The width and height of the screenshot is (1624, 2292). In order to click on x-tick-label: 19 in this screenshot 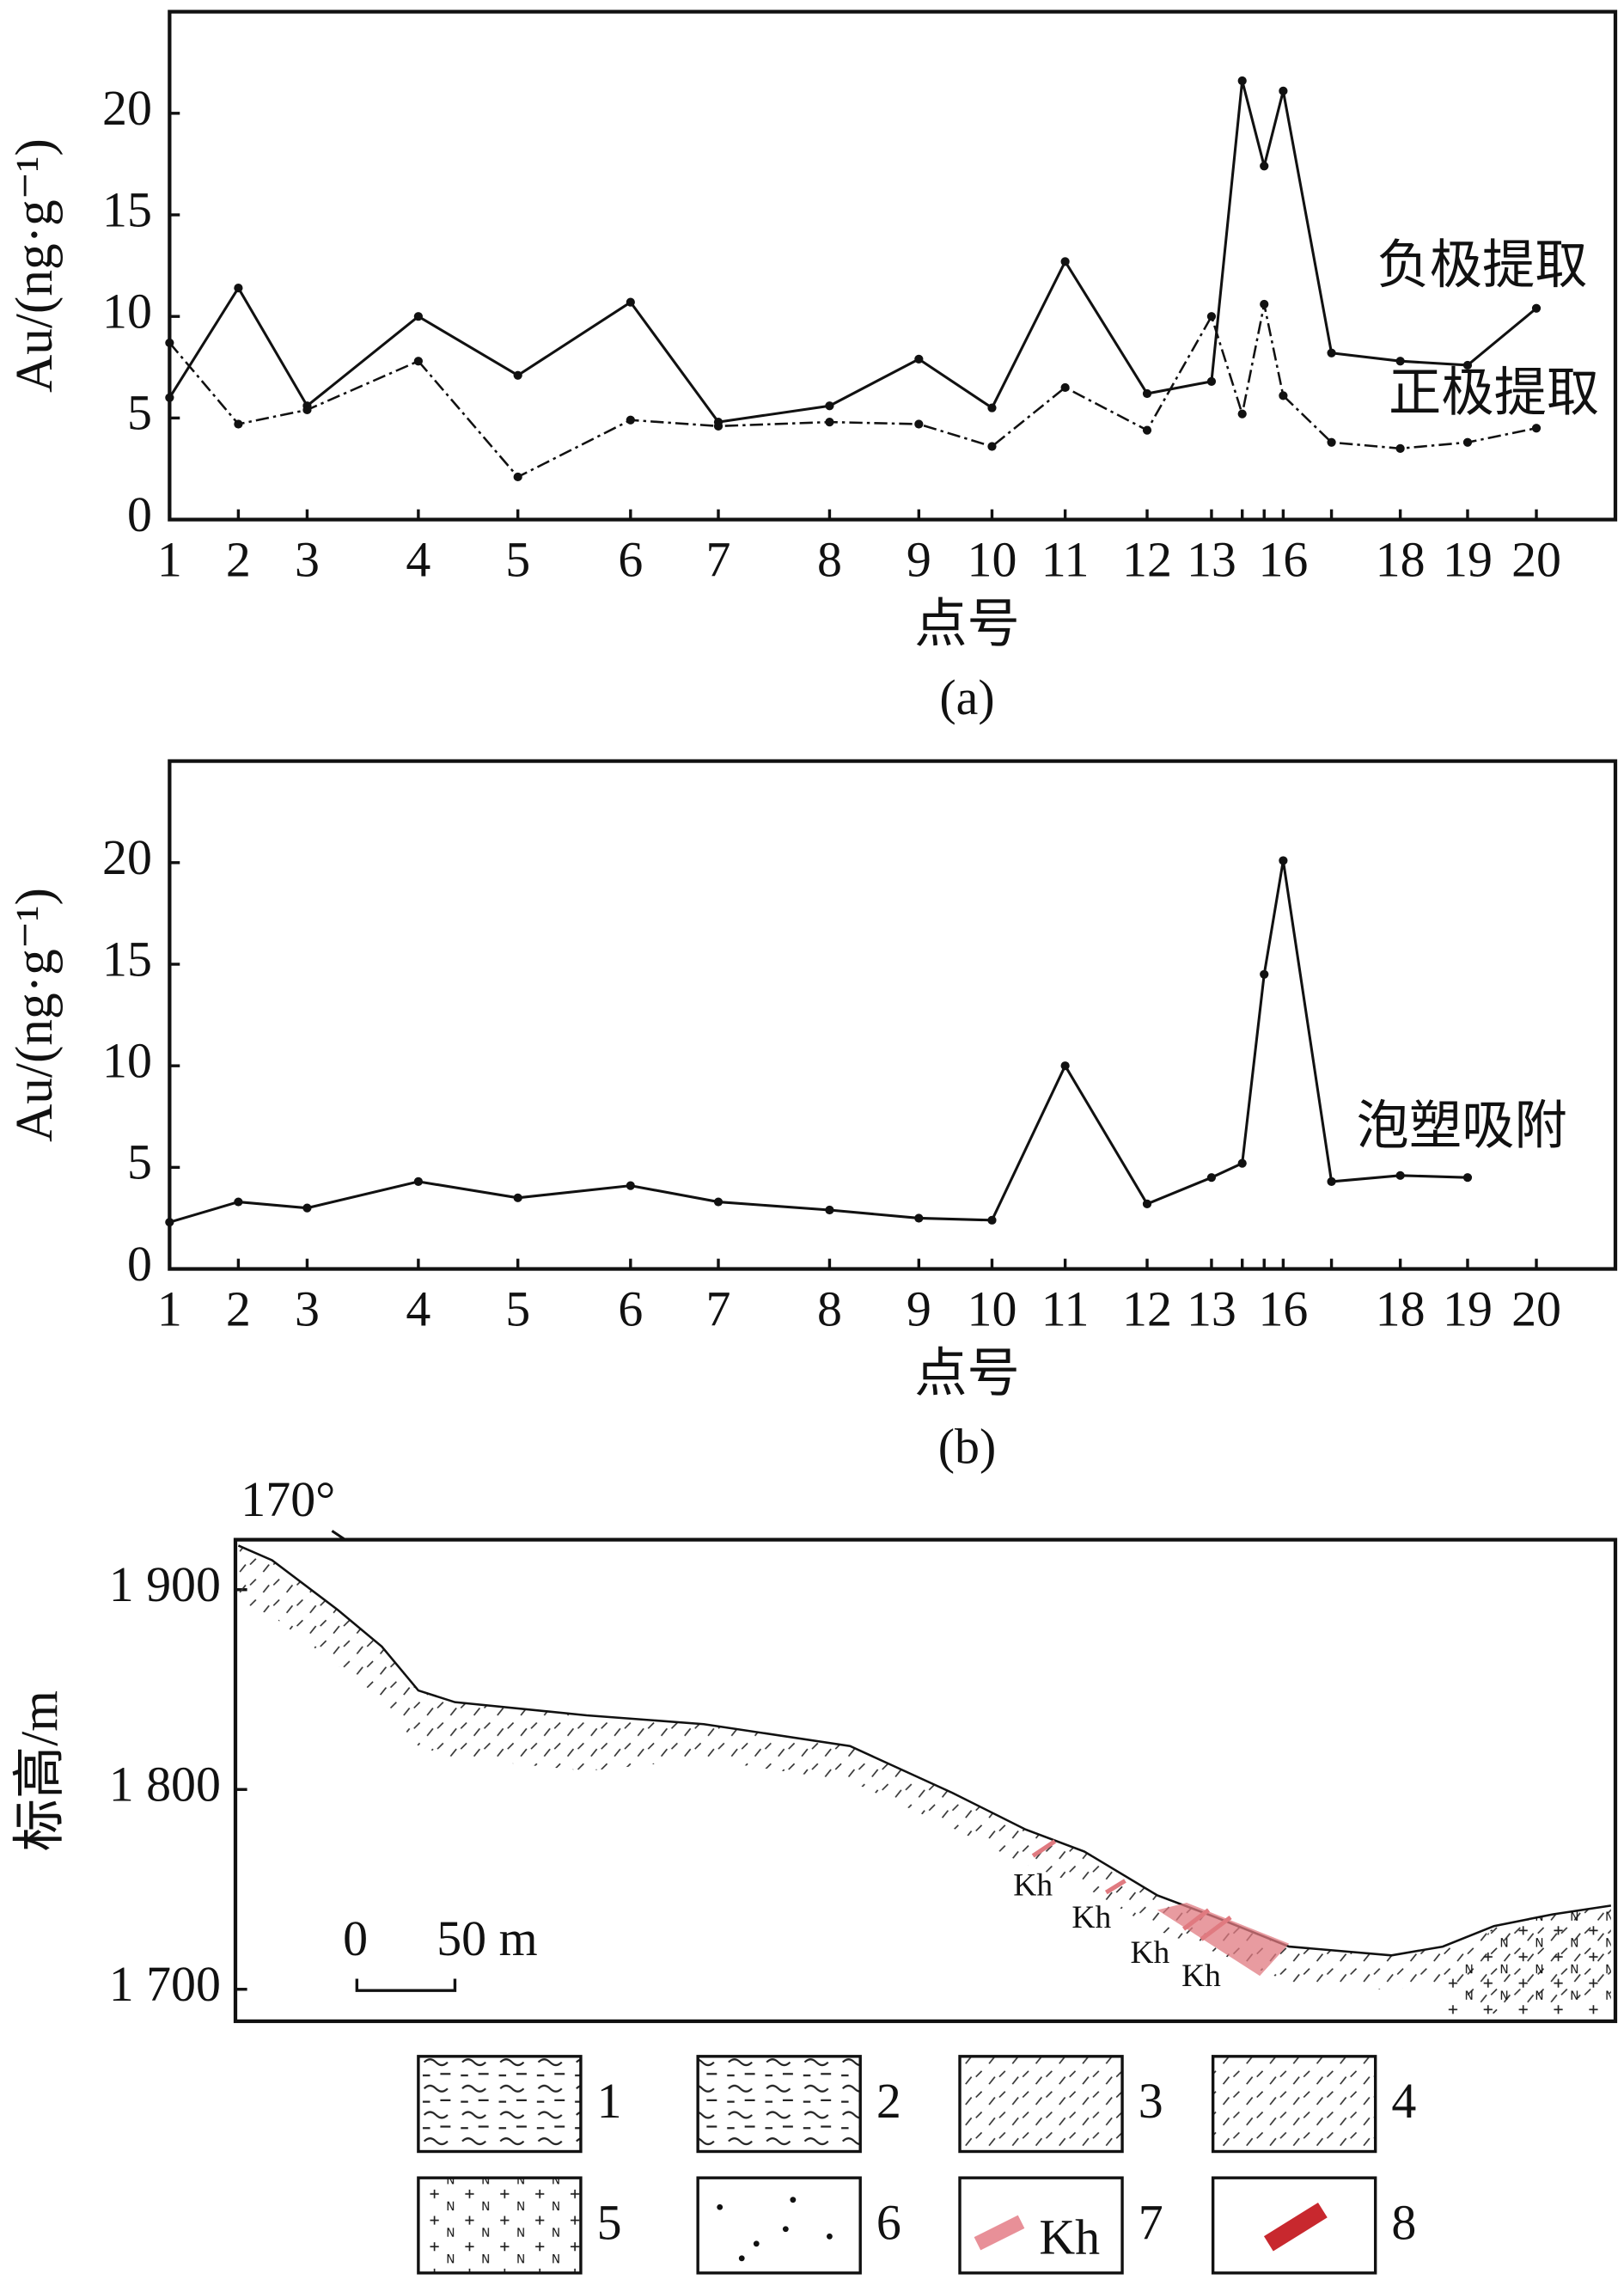, I will do `click(1468, 560)`.